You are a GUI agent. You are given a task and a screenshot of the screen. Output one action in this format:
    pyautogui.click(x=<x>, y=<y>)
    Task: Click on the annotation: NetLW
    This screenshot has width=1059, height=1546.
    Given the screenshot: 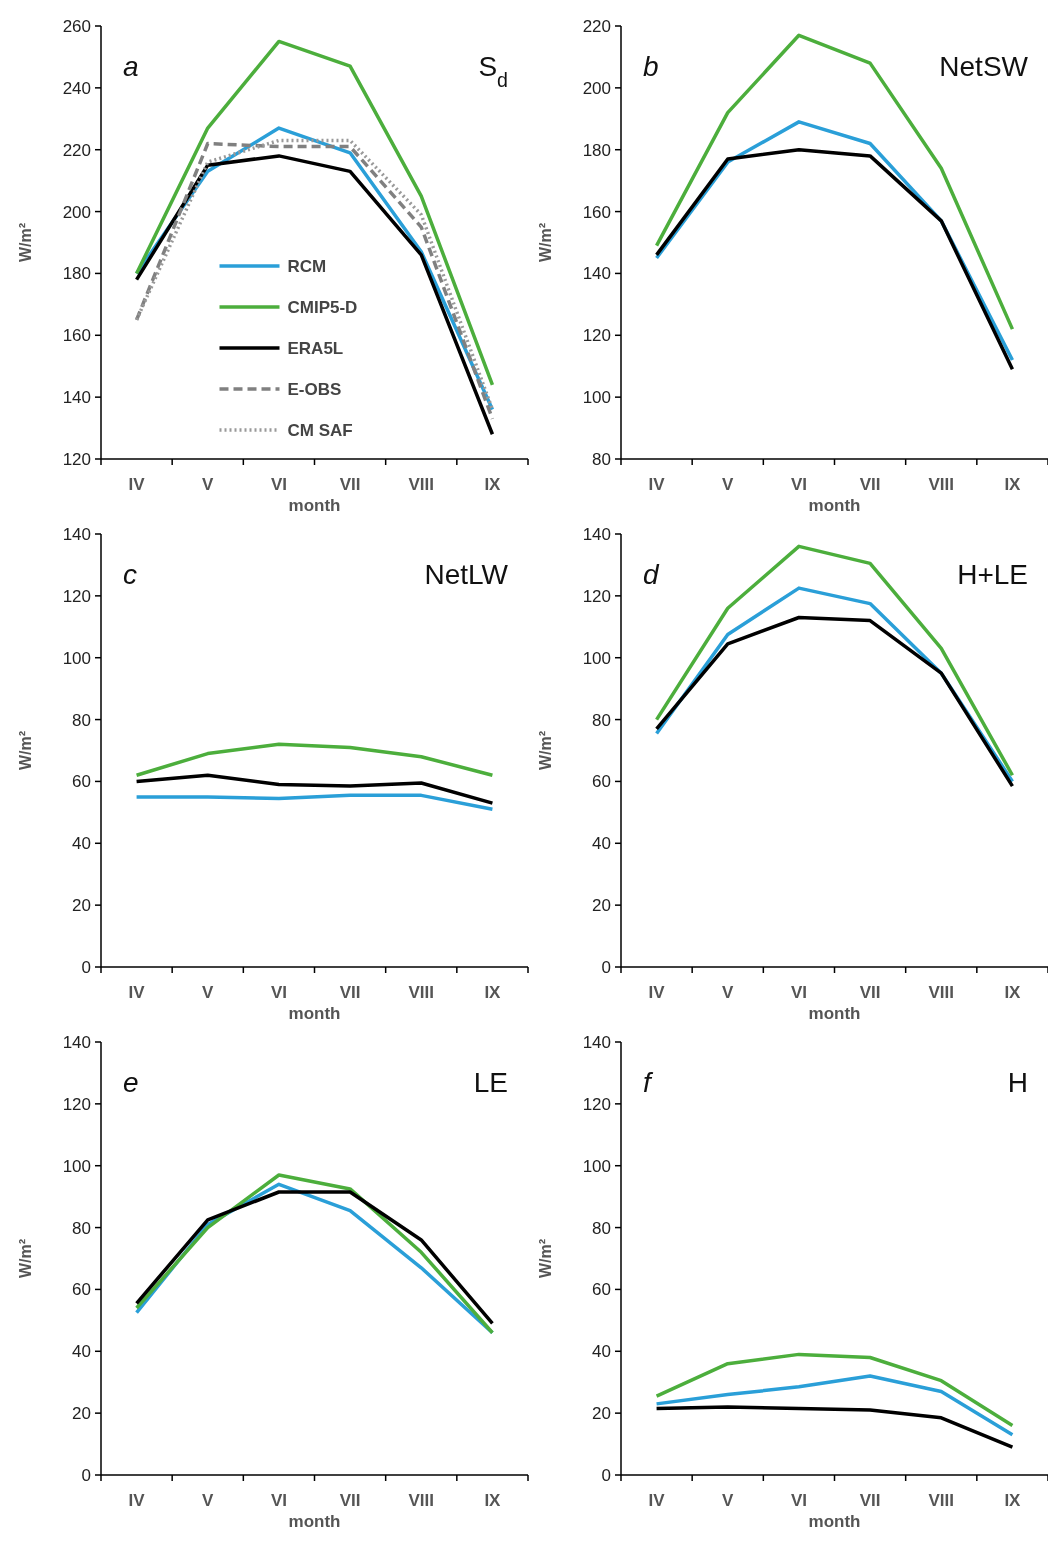 What is the action you would take?
    pyautogui.click(x=466, y=574)
    